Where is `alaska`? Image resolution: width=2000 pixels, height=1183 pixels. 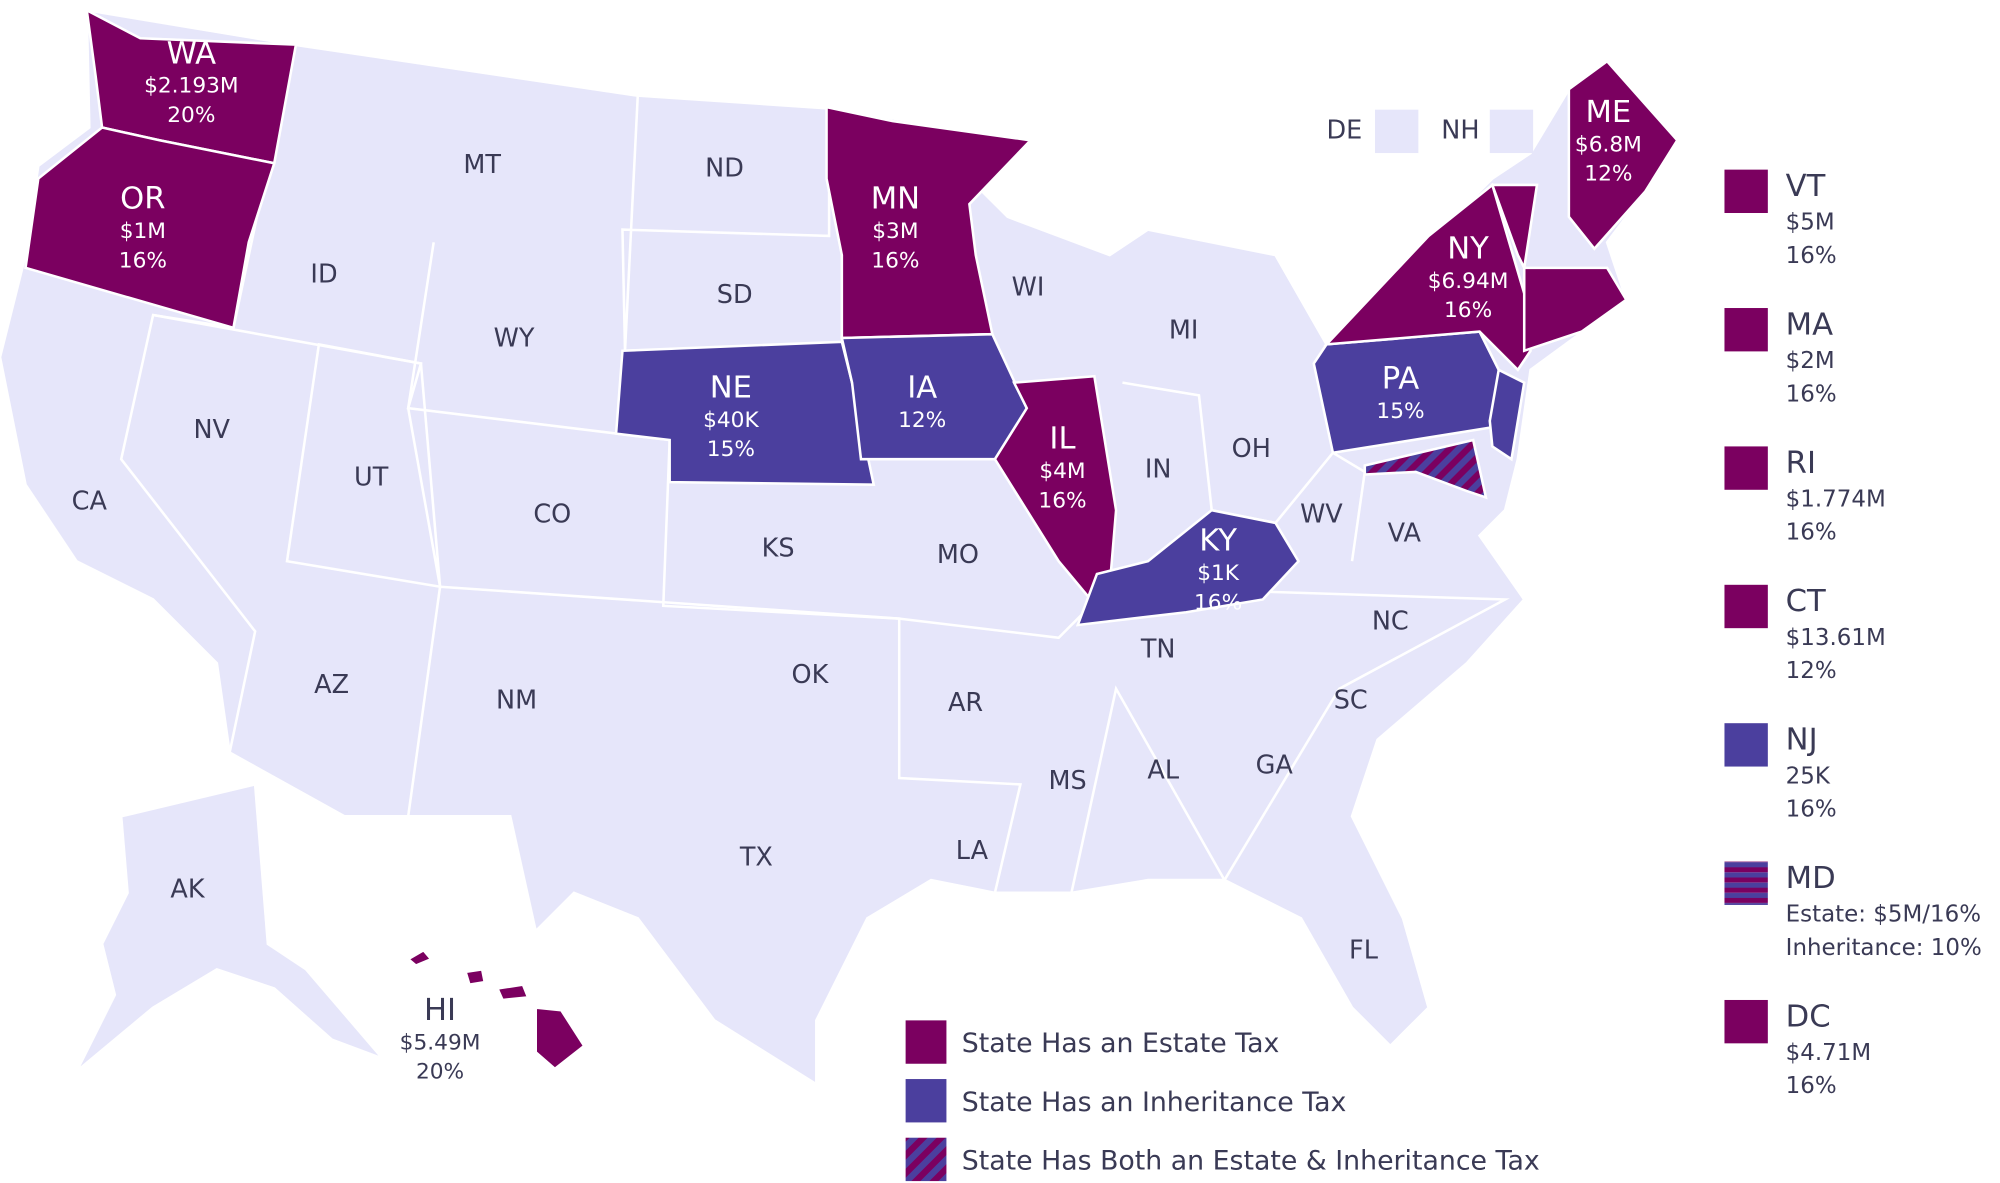 alaska is located at coordinates (229, 927).